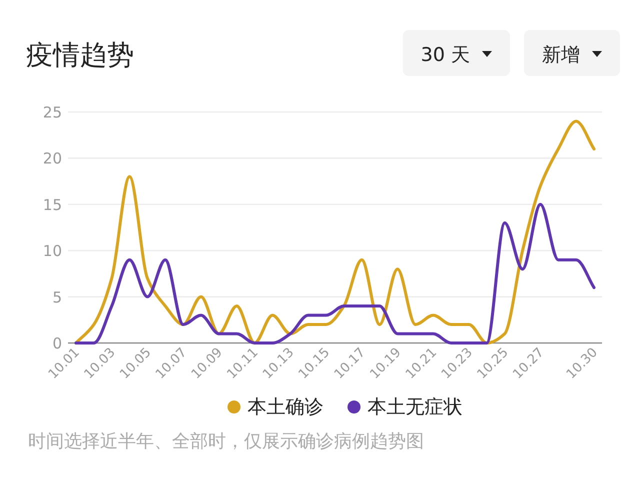 This screenshot has height=478, width=640. What do you see at coordinates (80, 55) in the screenshot?
I see `title: 疫情趋势` at bounding box center [80, 55].